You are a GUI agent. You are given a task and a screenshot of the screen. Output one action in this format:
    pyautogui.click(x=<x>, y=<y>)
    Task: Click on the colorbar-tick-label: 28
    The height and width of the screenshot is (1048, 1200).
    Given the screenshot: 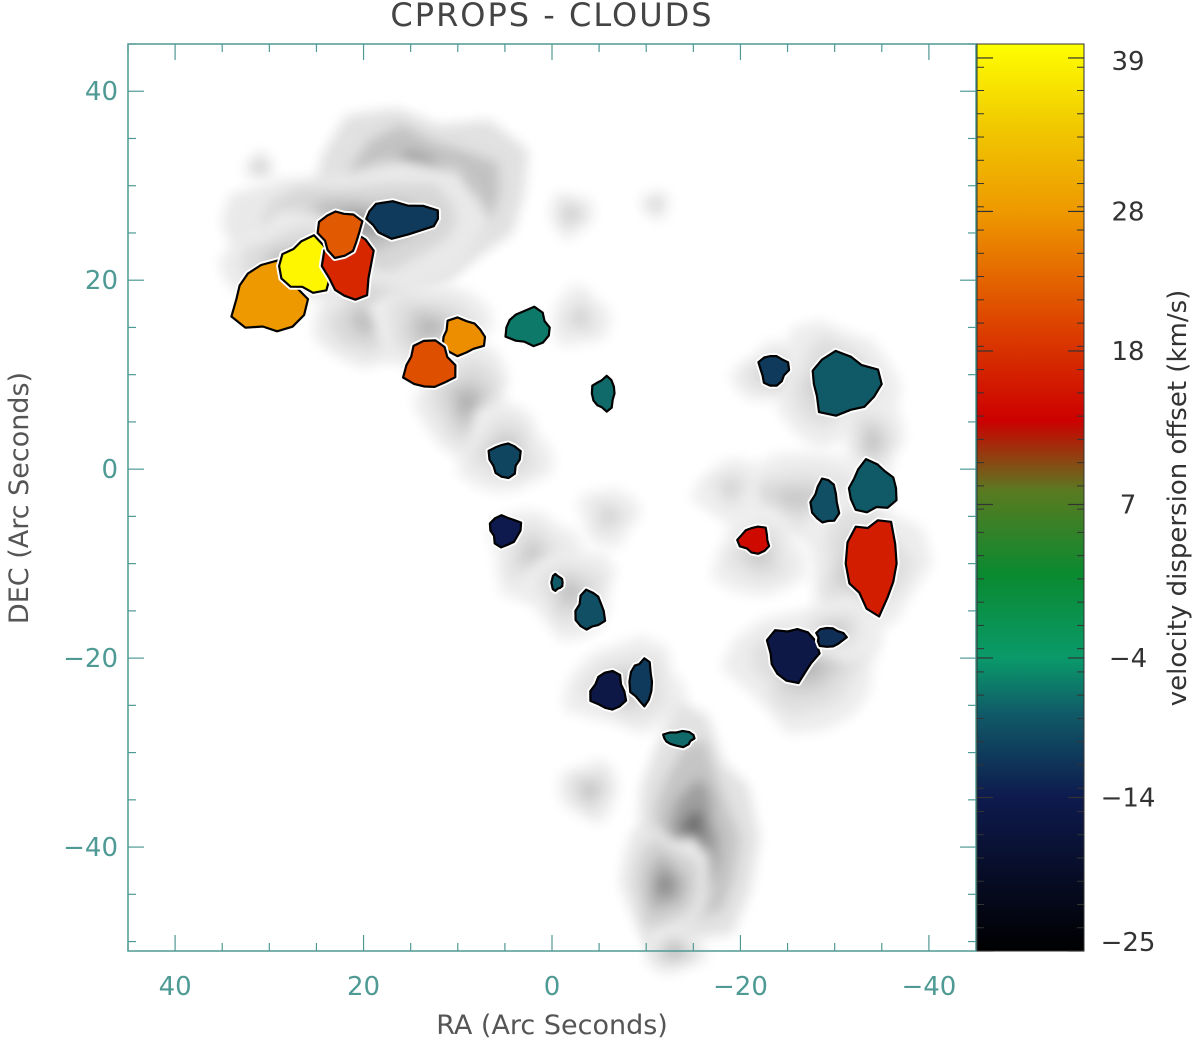 What is the action you would take?
    pyautogui.click(x=1127, y=212)
    